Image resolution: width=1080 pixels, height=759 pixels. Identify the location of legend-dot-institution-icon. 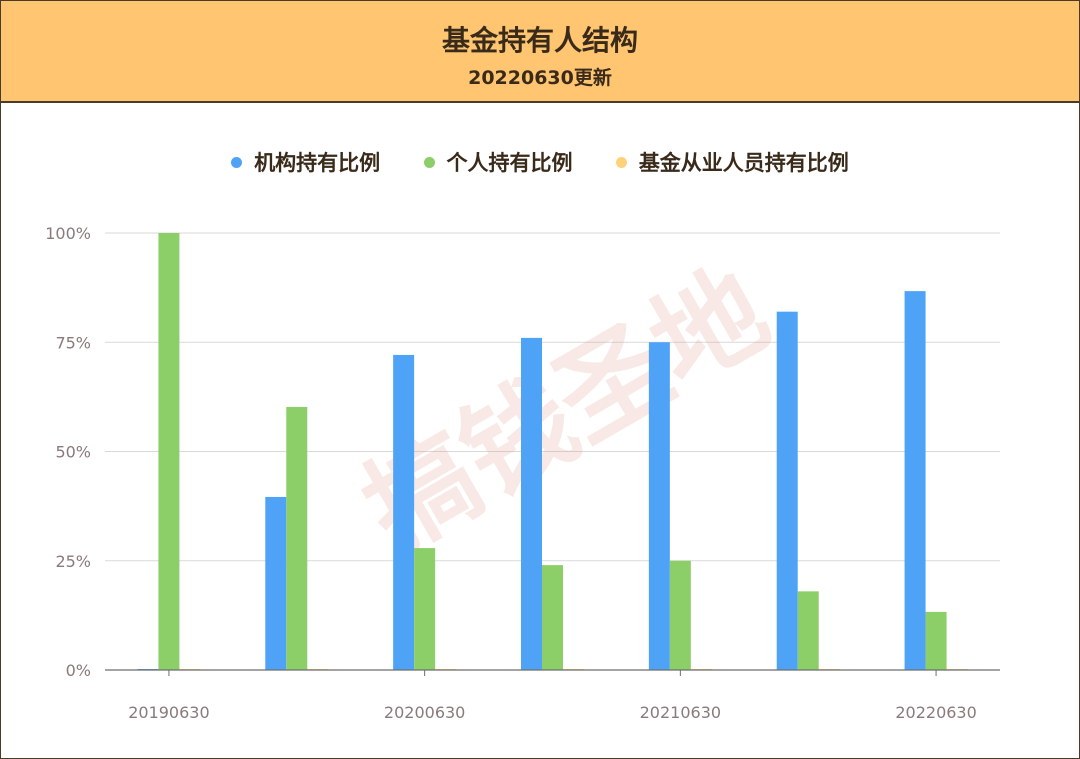
(237, 162).